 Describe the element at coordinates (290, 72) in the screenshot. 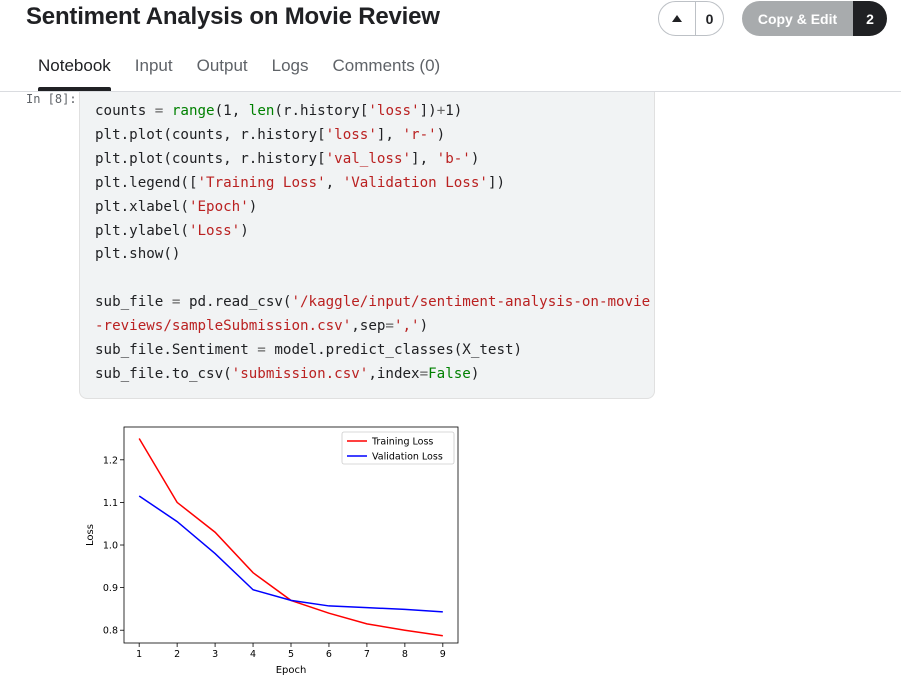

I see `tab-logs: Logs` at that location.